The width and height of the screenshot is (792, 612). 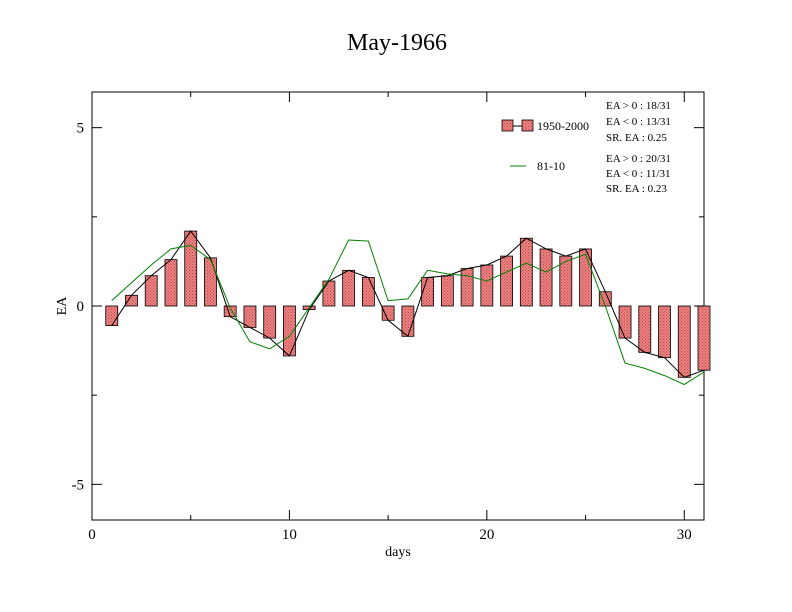 I want to click on legend: 1950-2000 81-10, so click(x=545, y=146).